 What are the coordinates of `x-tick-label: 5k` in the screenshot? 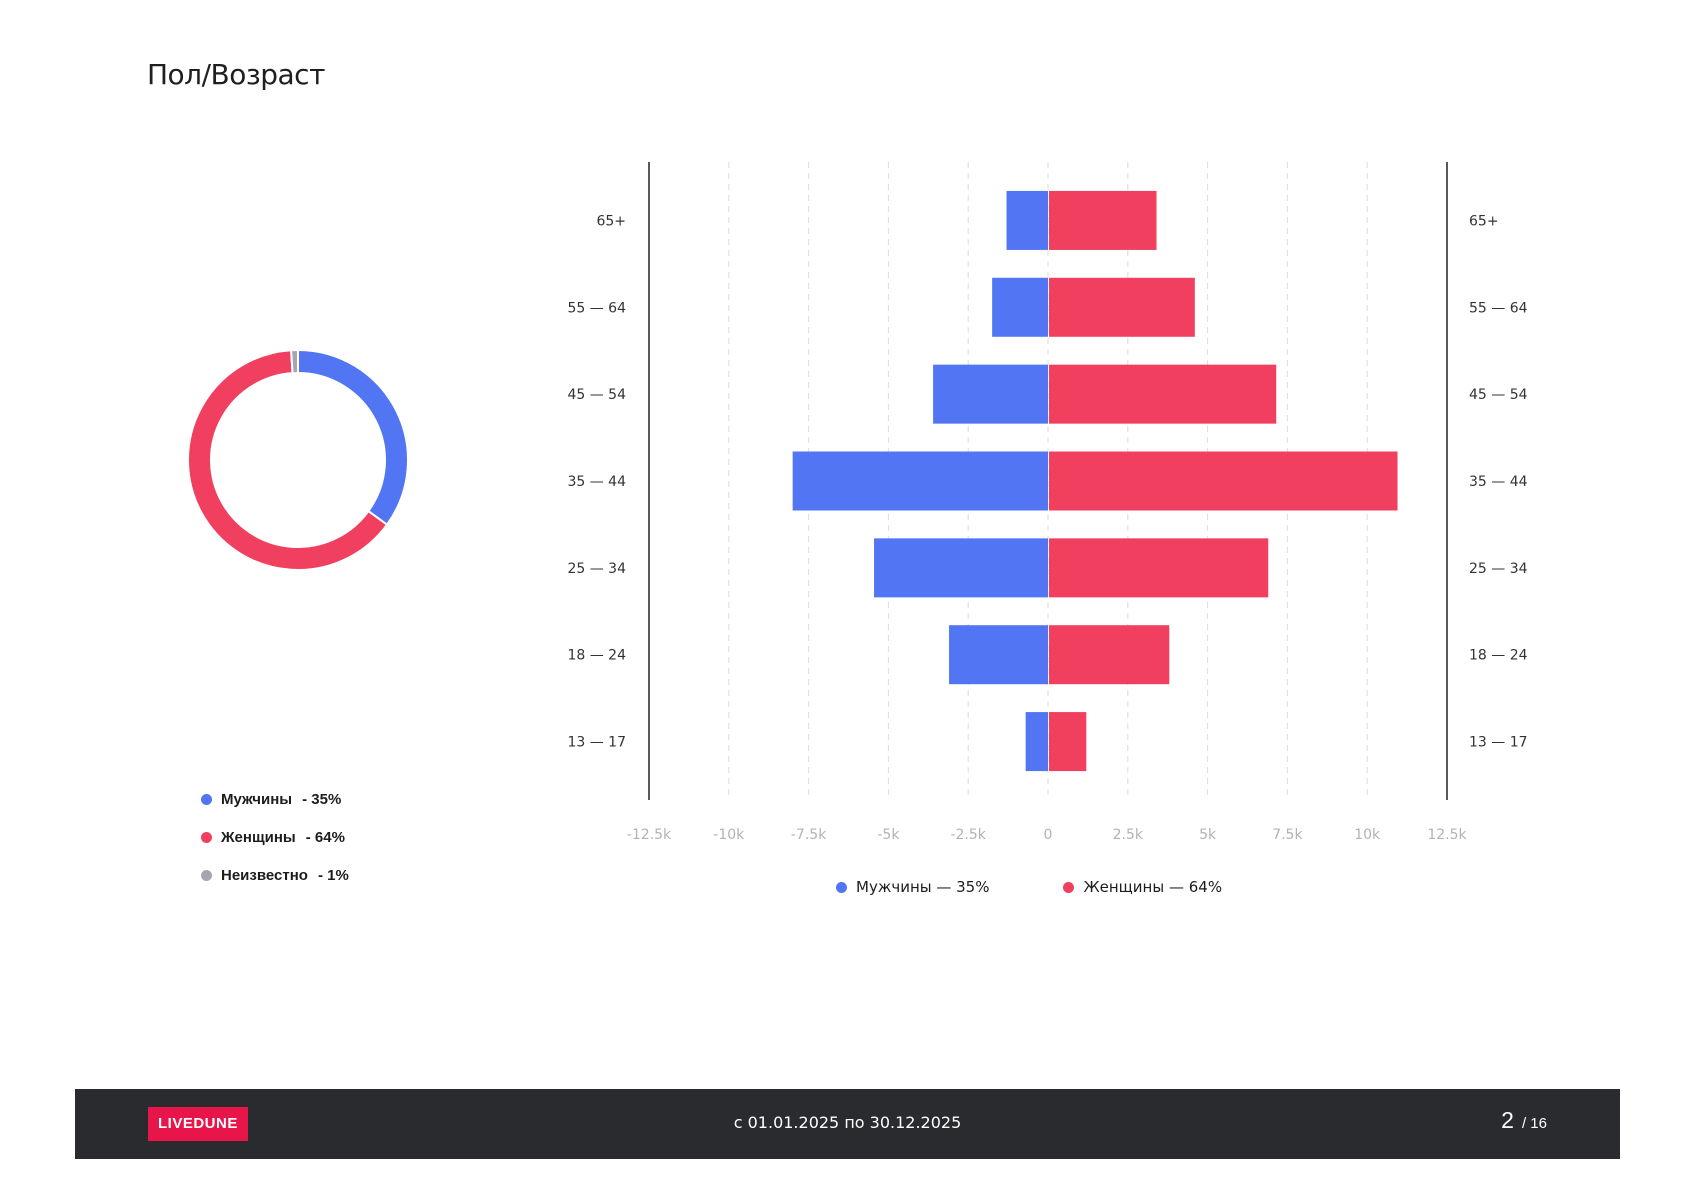 It's located at (1208, 835).